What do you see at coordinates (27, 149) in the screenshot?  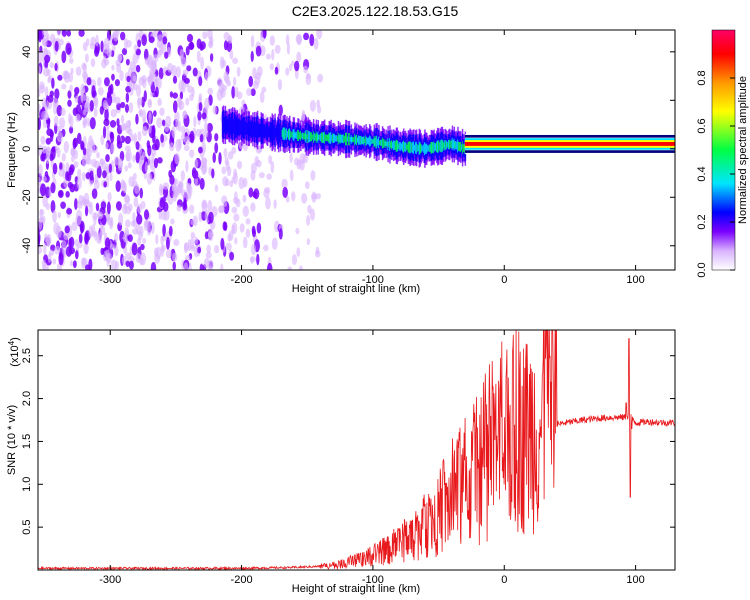 I see `spectrogram-y-tick-label: 0` at bounding box center [27, 149].